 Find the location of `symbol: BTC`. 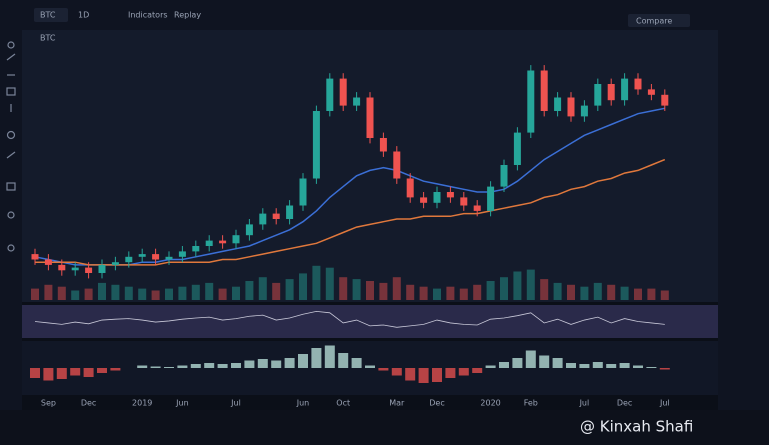

symbol: BTC is located at coordinates (48, 15).